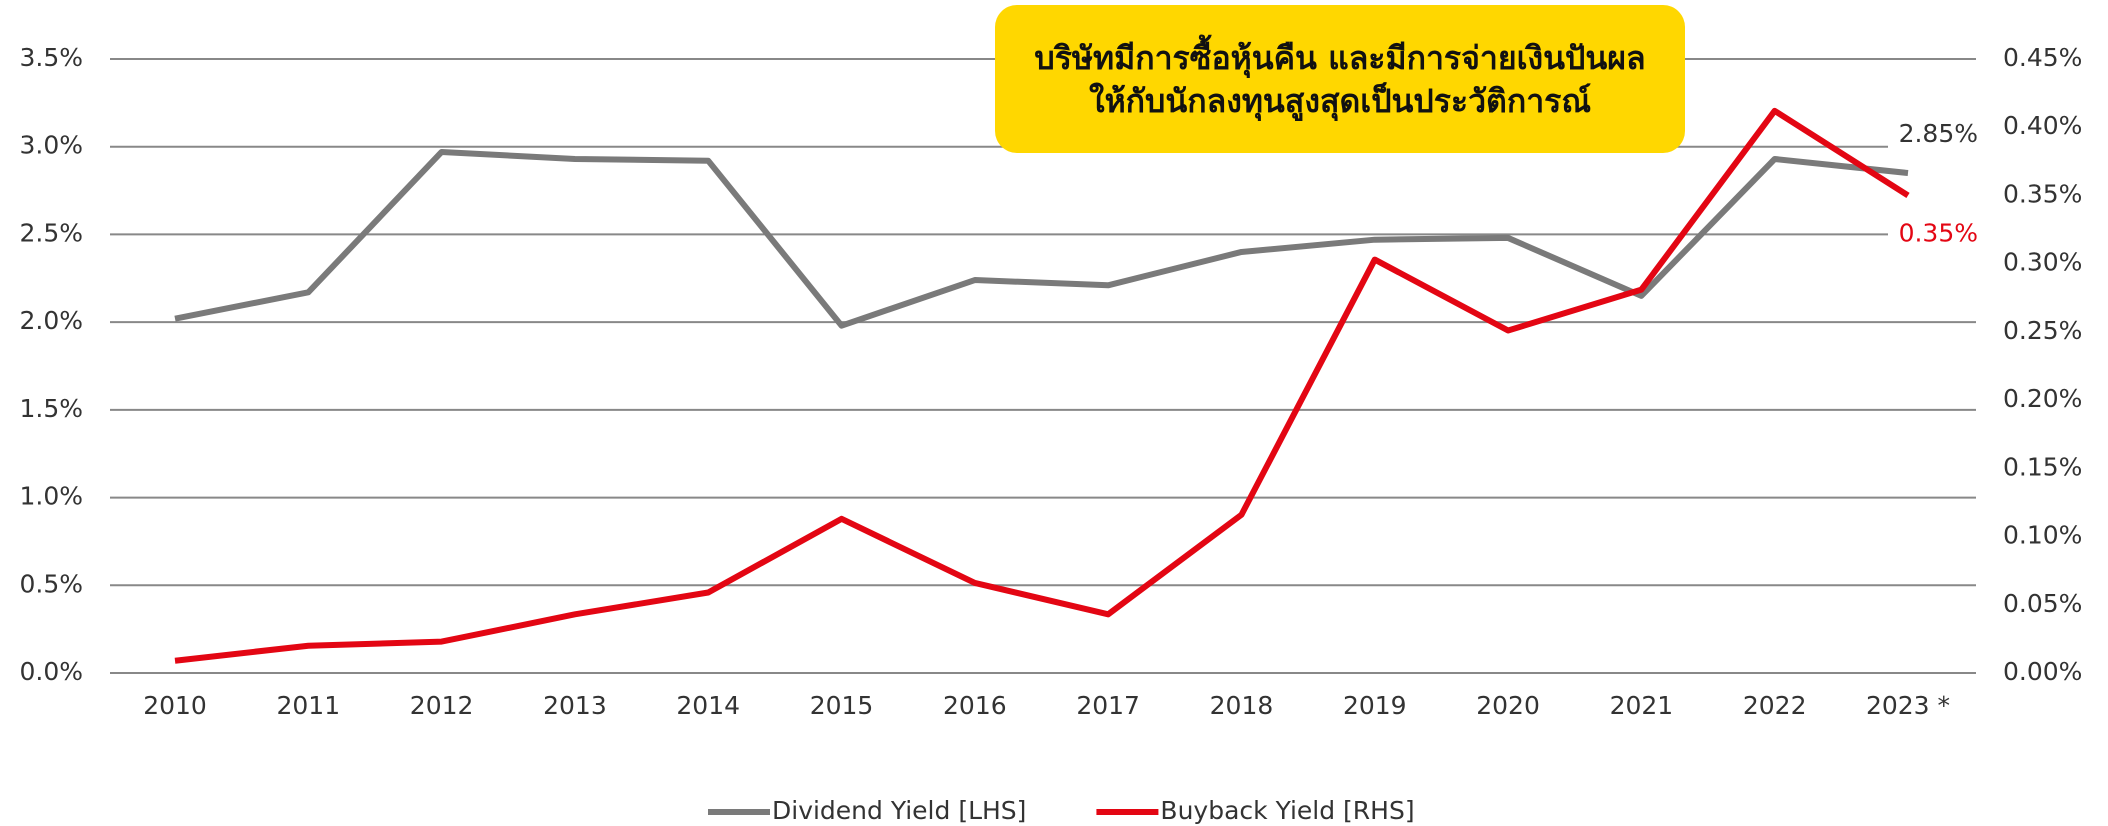 This screenshot has height=826, width=2108. Describe the element at coordinates (708, 705) in the screenshot. I see `x-tick-label: 2014` at that location.